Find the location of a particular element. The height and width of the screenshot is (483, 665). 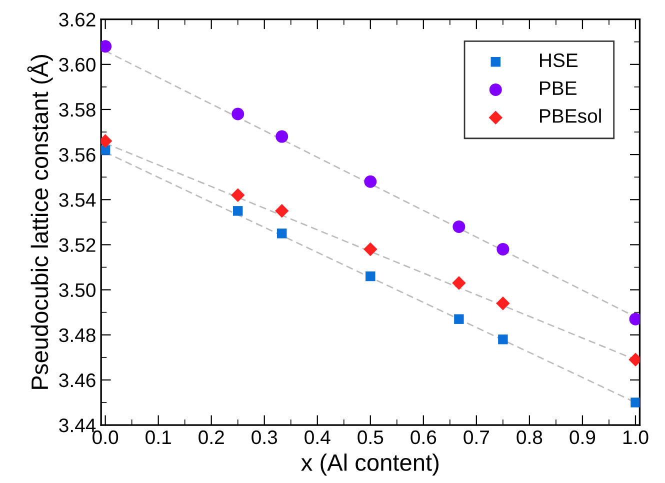

y-axis-title: Pseudocubic lattice constant (Å) is located at coordinates (40, 221).